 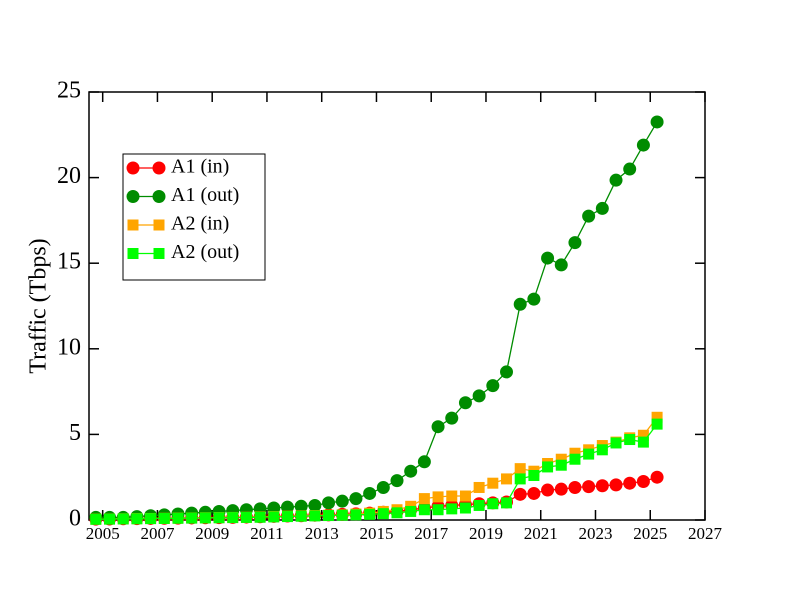 I want to click on x-tick-label: 2025, so click(x=650, y=533).